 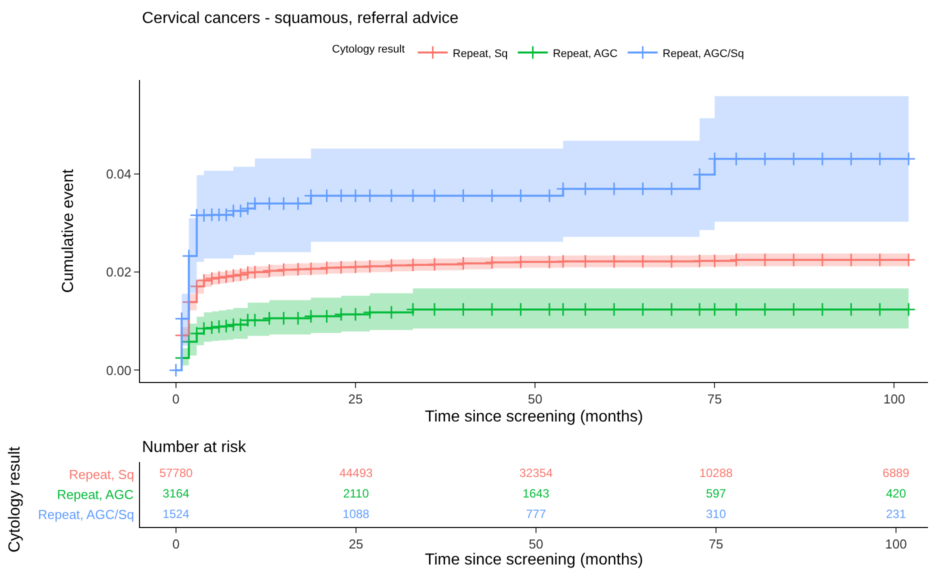 I want to click on legend-title: Cytology result, so click(x=368, y=49).